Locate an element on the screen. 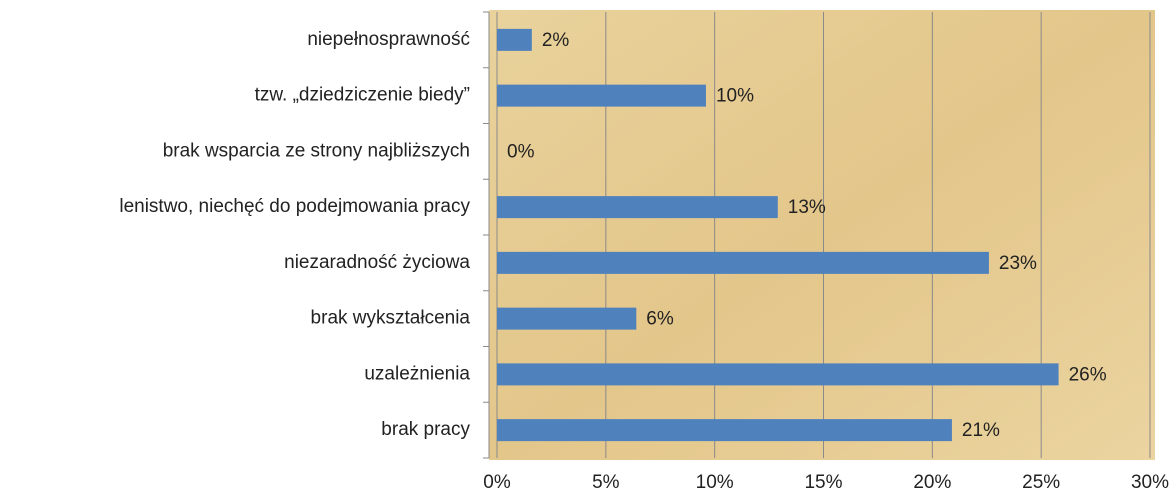 The image size is (1176, 496). y-tick-label: lenistwo, niechęć do podejmowania pracy is located at coordinates (294, 206).